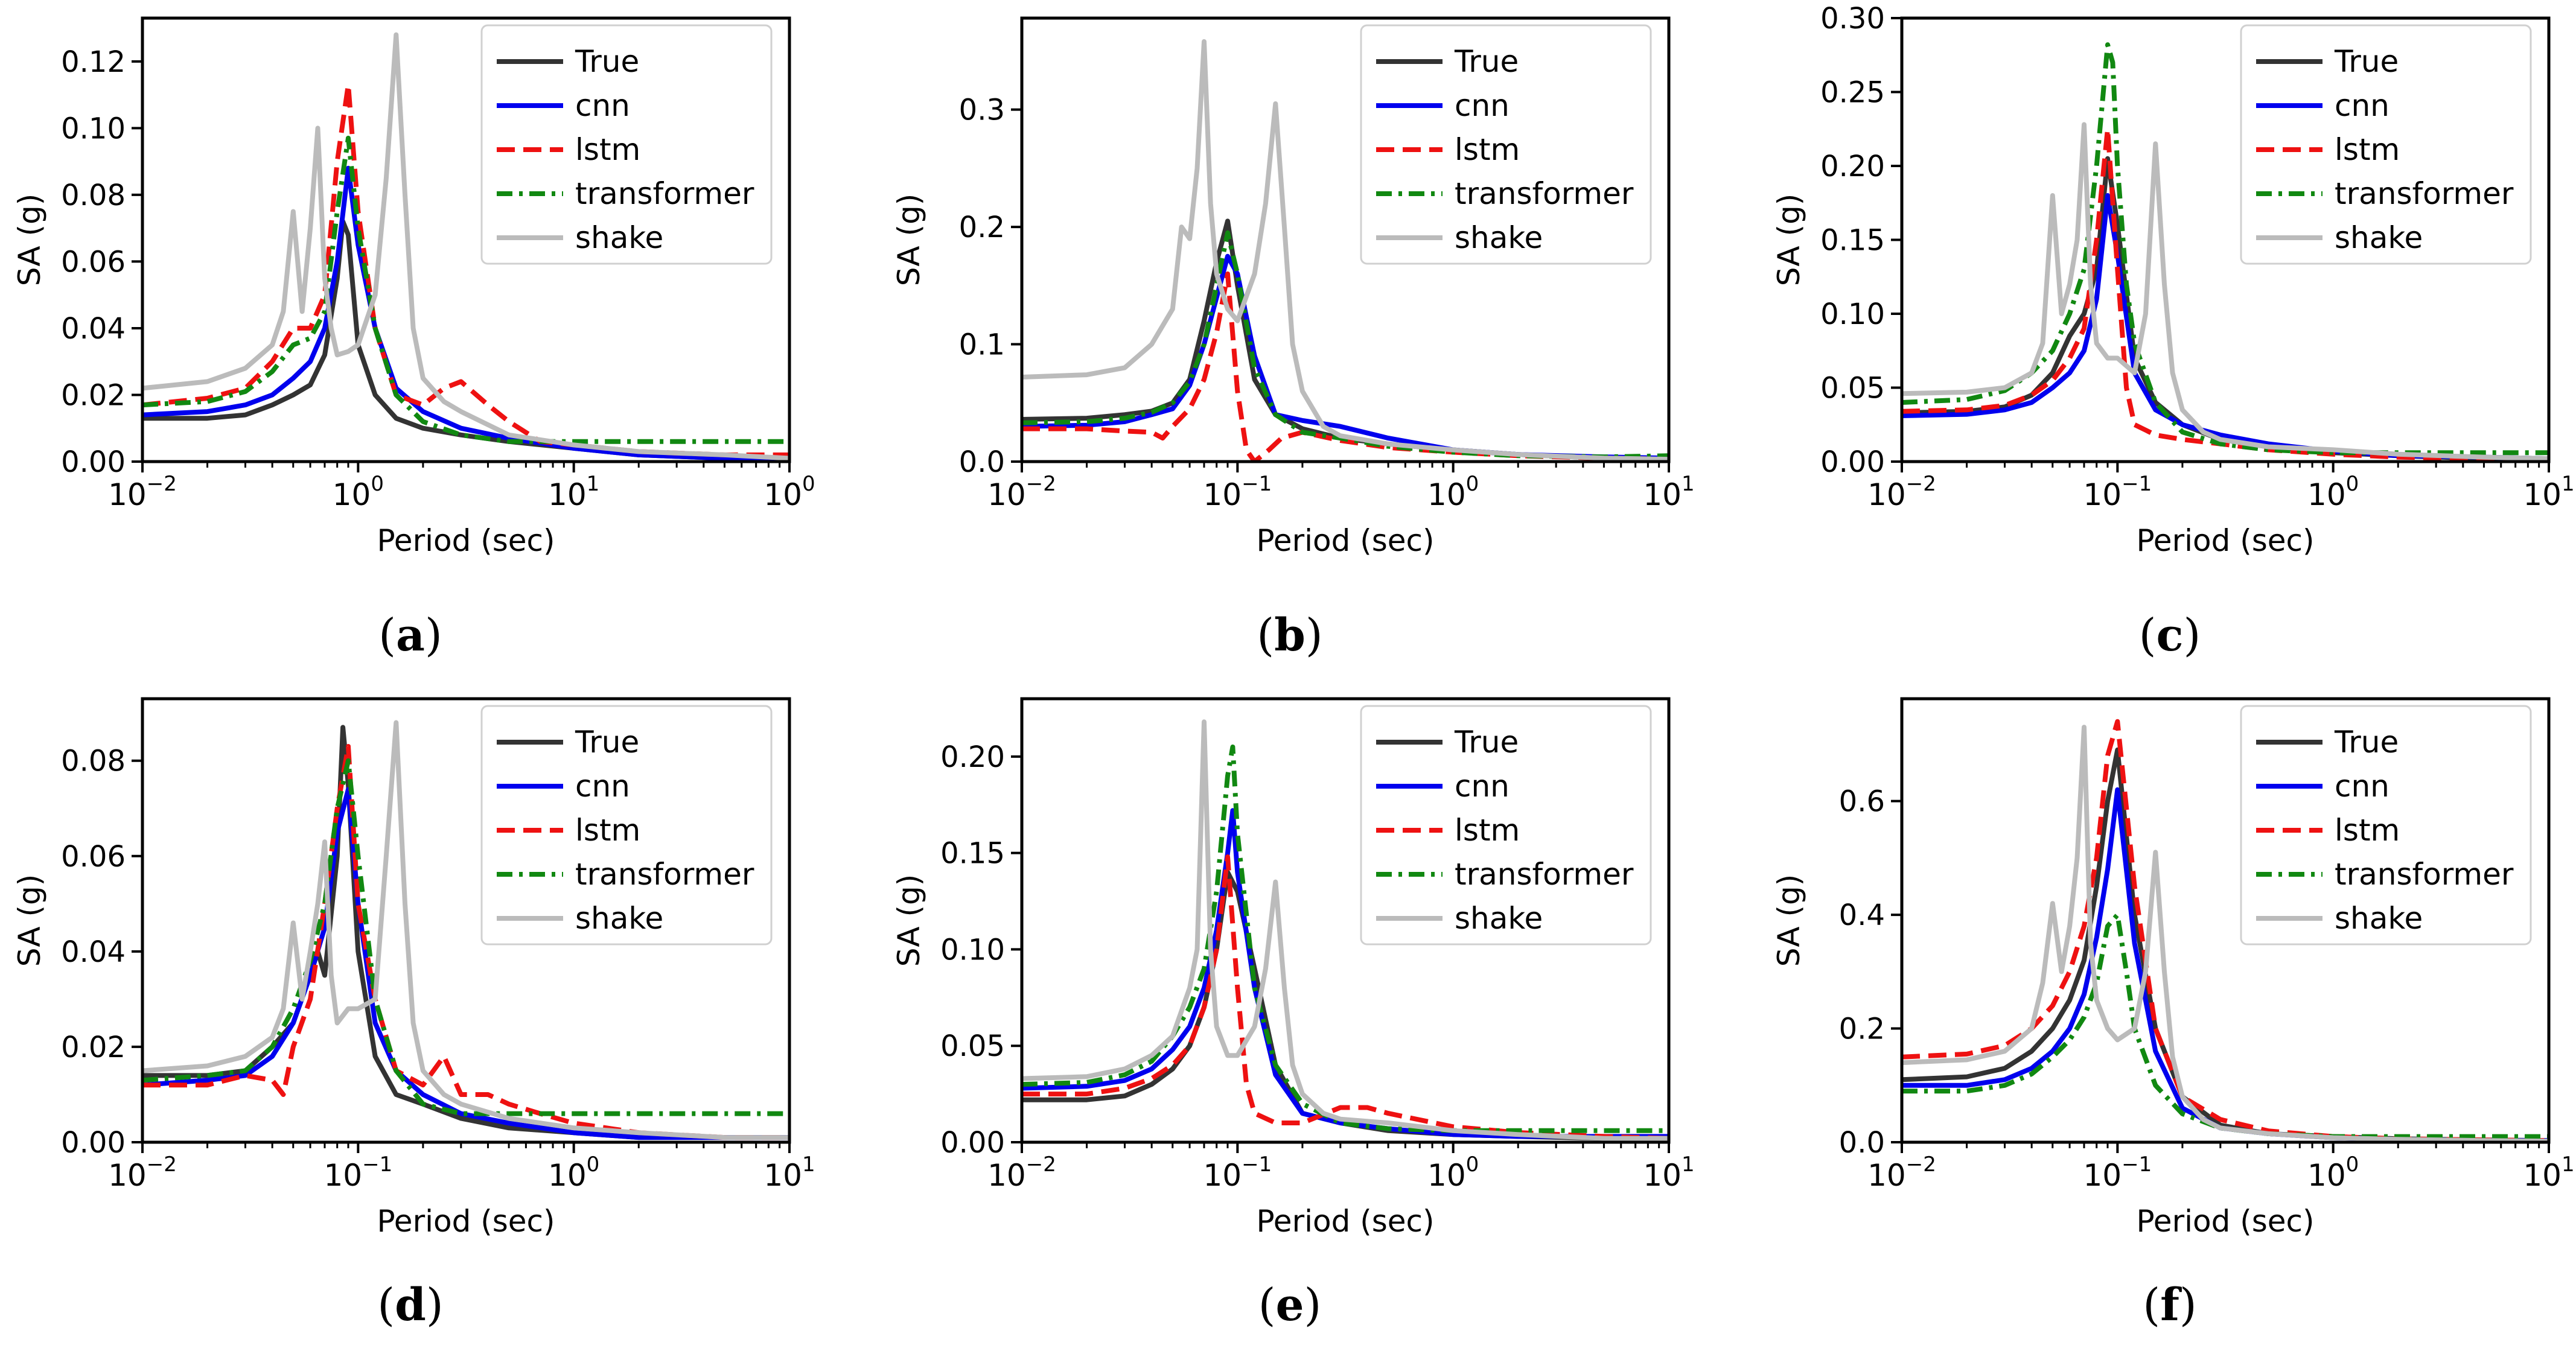 This screenshot has height=1351, width=2576. I want to click on chart-d-x-axis-label: Period (sec), so click(466, 1221).